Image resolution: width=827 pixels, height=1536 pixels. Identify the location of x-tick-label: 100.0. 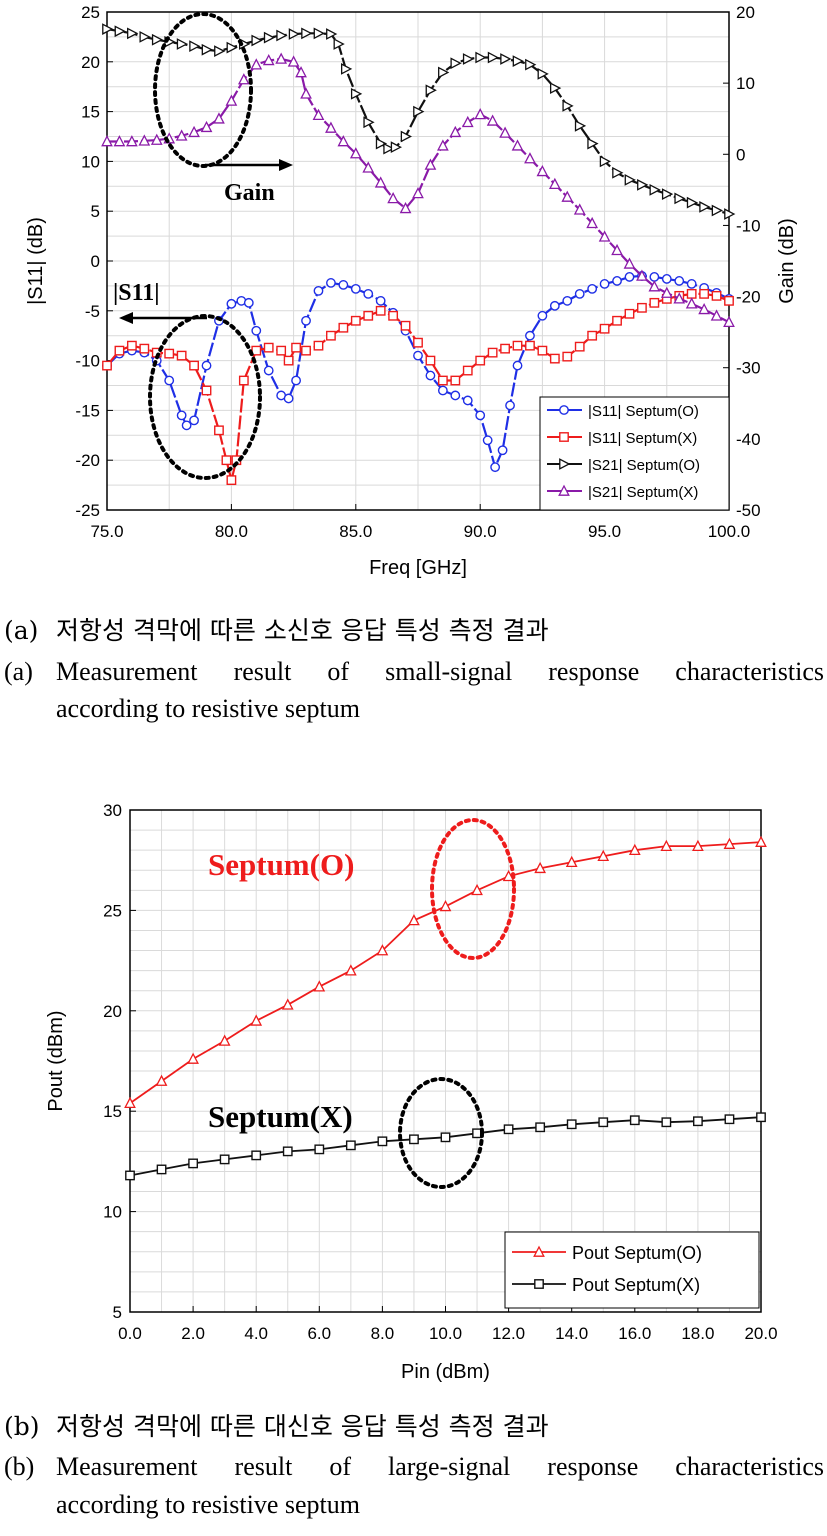
(729, 531).